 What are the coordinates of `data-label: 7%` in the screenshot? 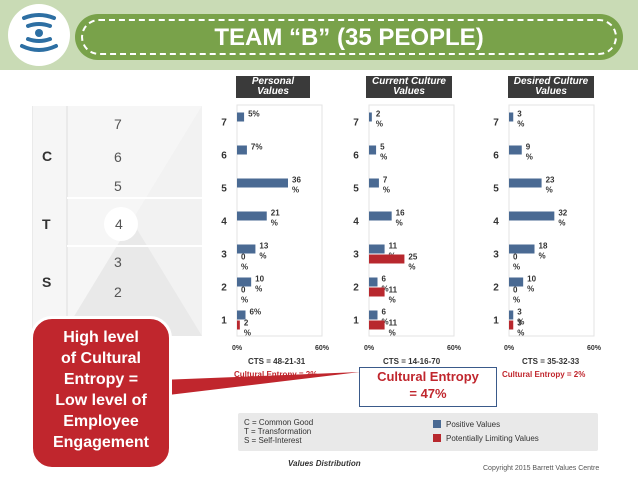 It's located at (257, 147).